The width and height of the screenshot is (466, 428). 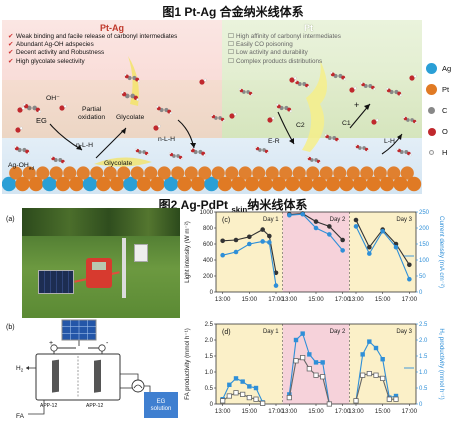 I want to click on h2-arrowhead, so click(x=27, y=368).